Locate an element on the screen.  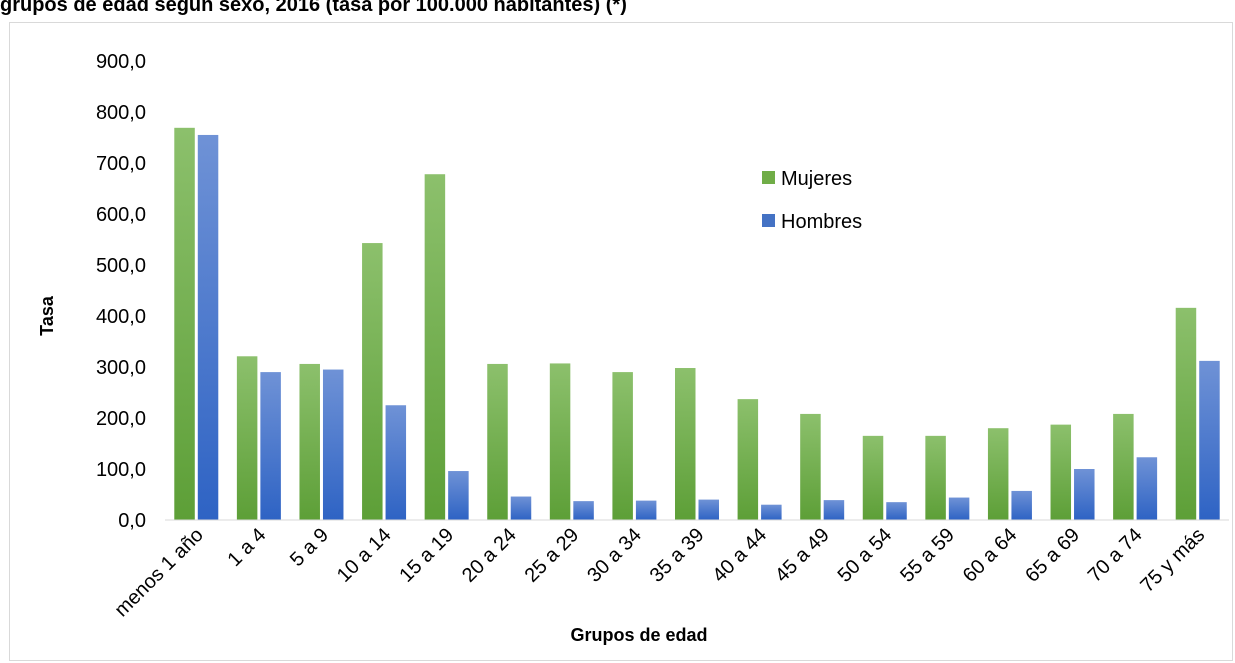
y-tick-label: 700,0 is located at coordinates (121, 164).